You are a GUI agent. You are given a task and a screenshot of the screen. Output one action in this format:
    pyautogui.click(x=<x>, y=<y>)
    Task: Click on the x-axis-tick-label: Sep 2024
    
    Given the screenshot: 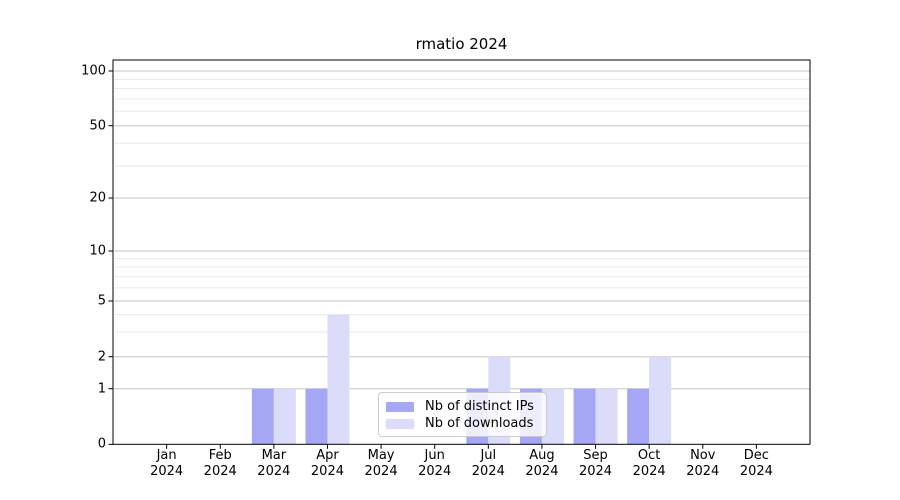 What is the action you would take?
    pyautogui.click(x=595, y=464)
    